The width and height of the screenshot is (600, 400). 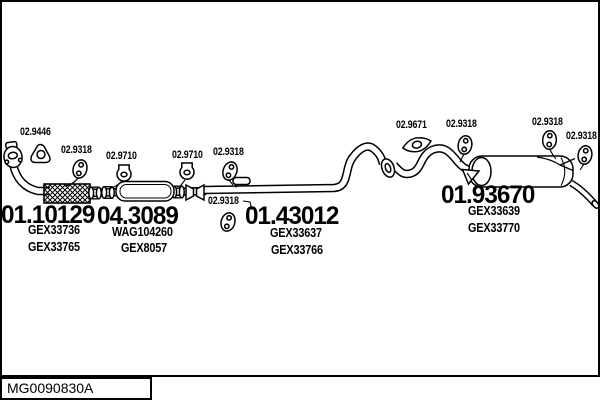 I want to click on part-number-centre-silencer: 04.3089, so click(x=138, y=216).